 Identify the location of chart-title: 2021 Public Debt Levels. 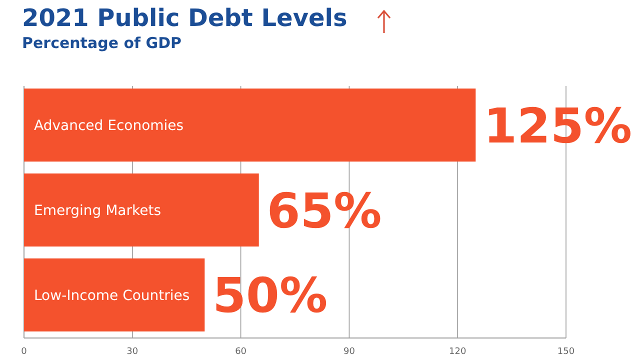
(185, 18).